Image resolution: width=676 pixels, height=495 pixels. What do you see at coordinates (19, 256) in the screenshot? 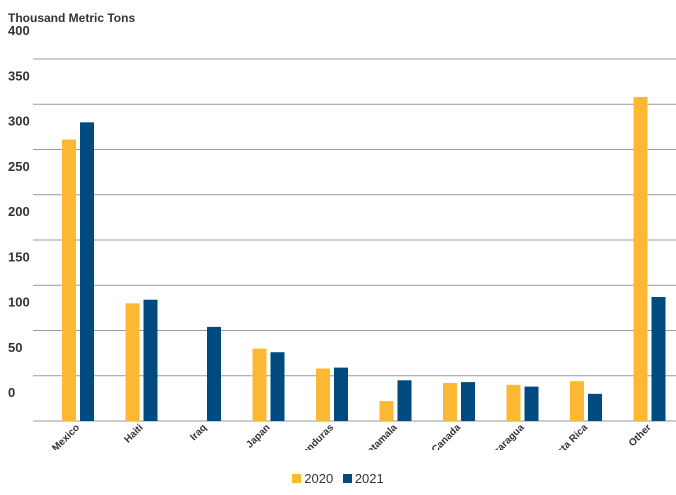
I see `y-tick-label: 150` at bounding box center [19, 256].